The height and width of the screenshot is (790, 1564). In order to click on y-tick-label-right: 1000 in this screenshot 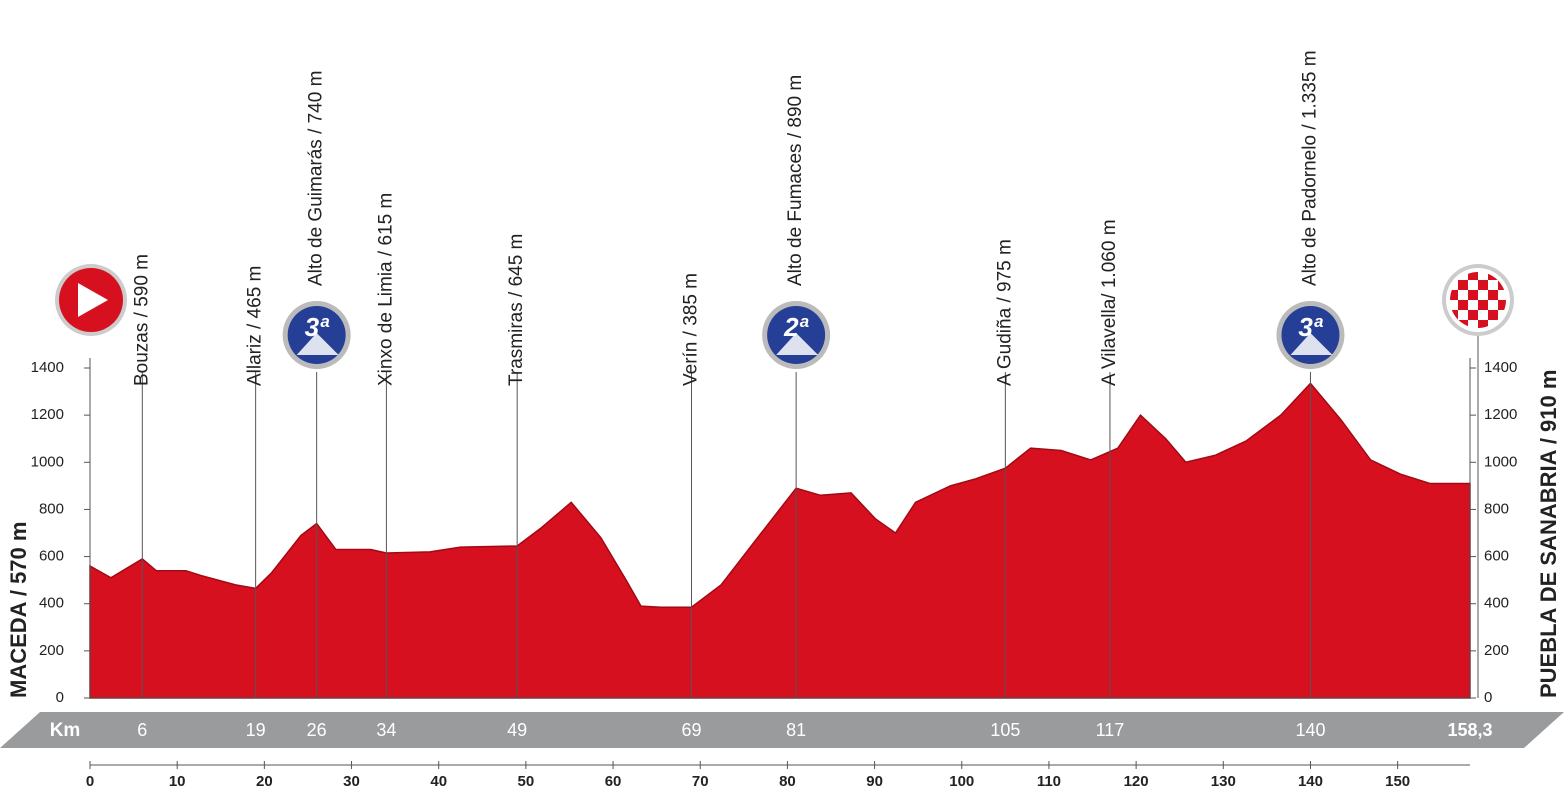, I will do `click(1500, 461)`.